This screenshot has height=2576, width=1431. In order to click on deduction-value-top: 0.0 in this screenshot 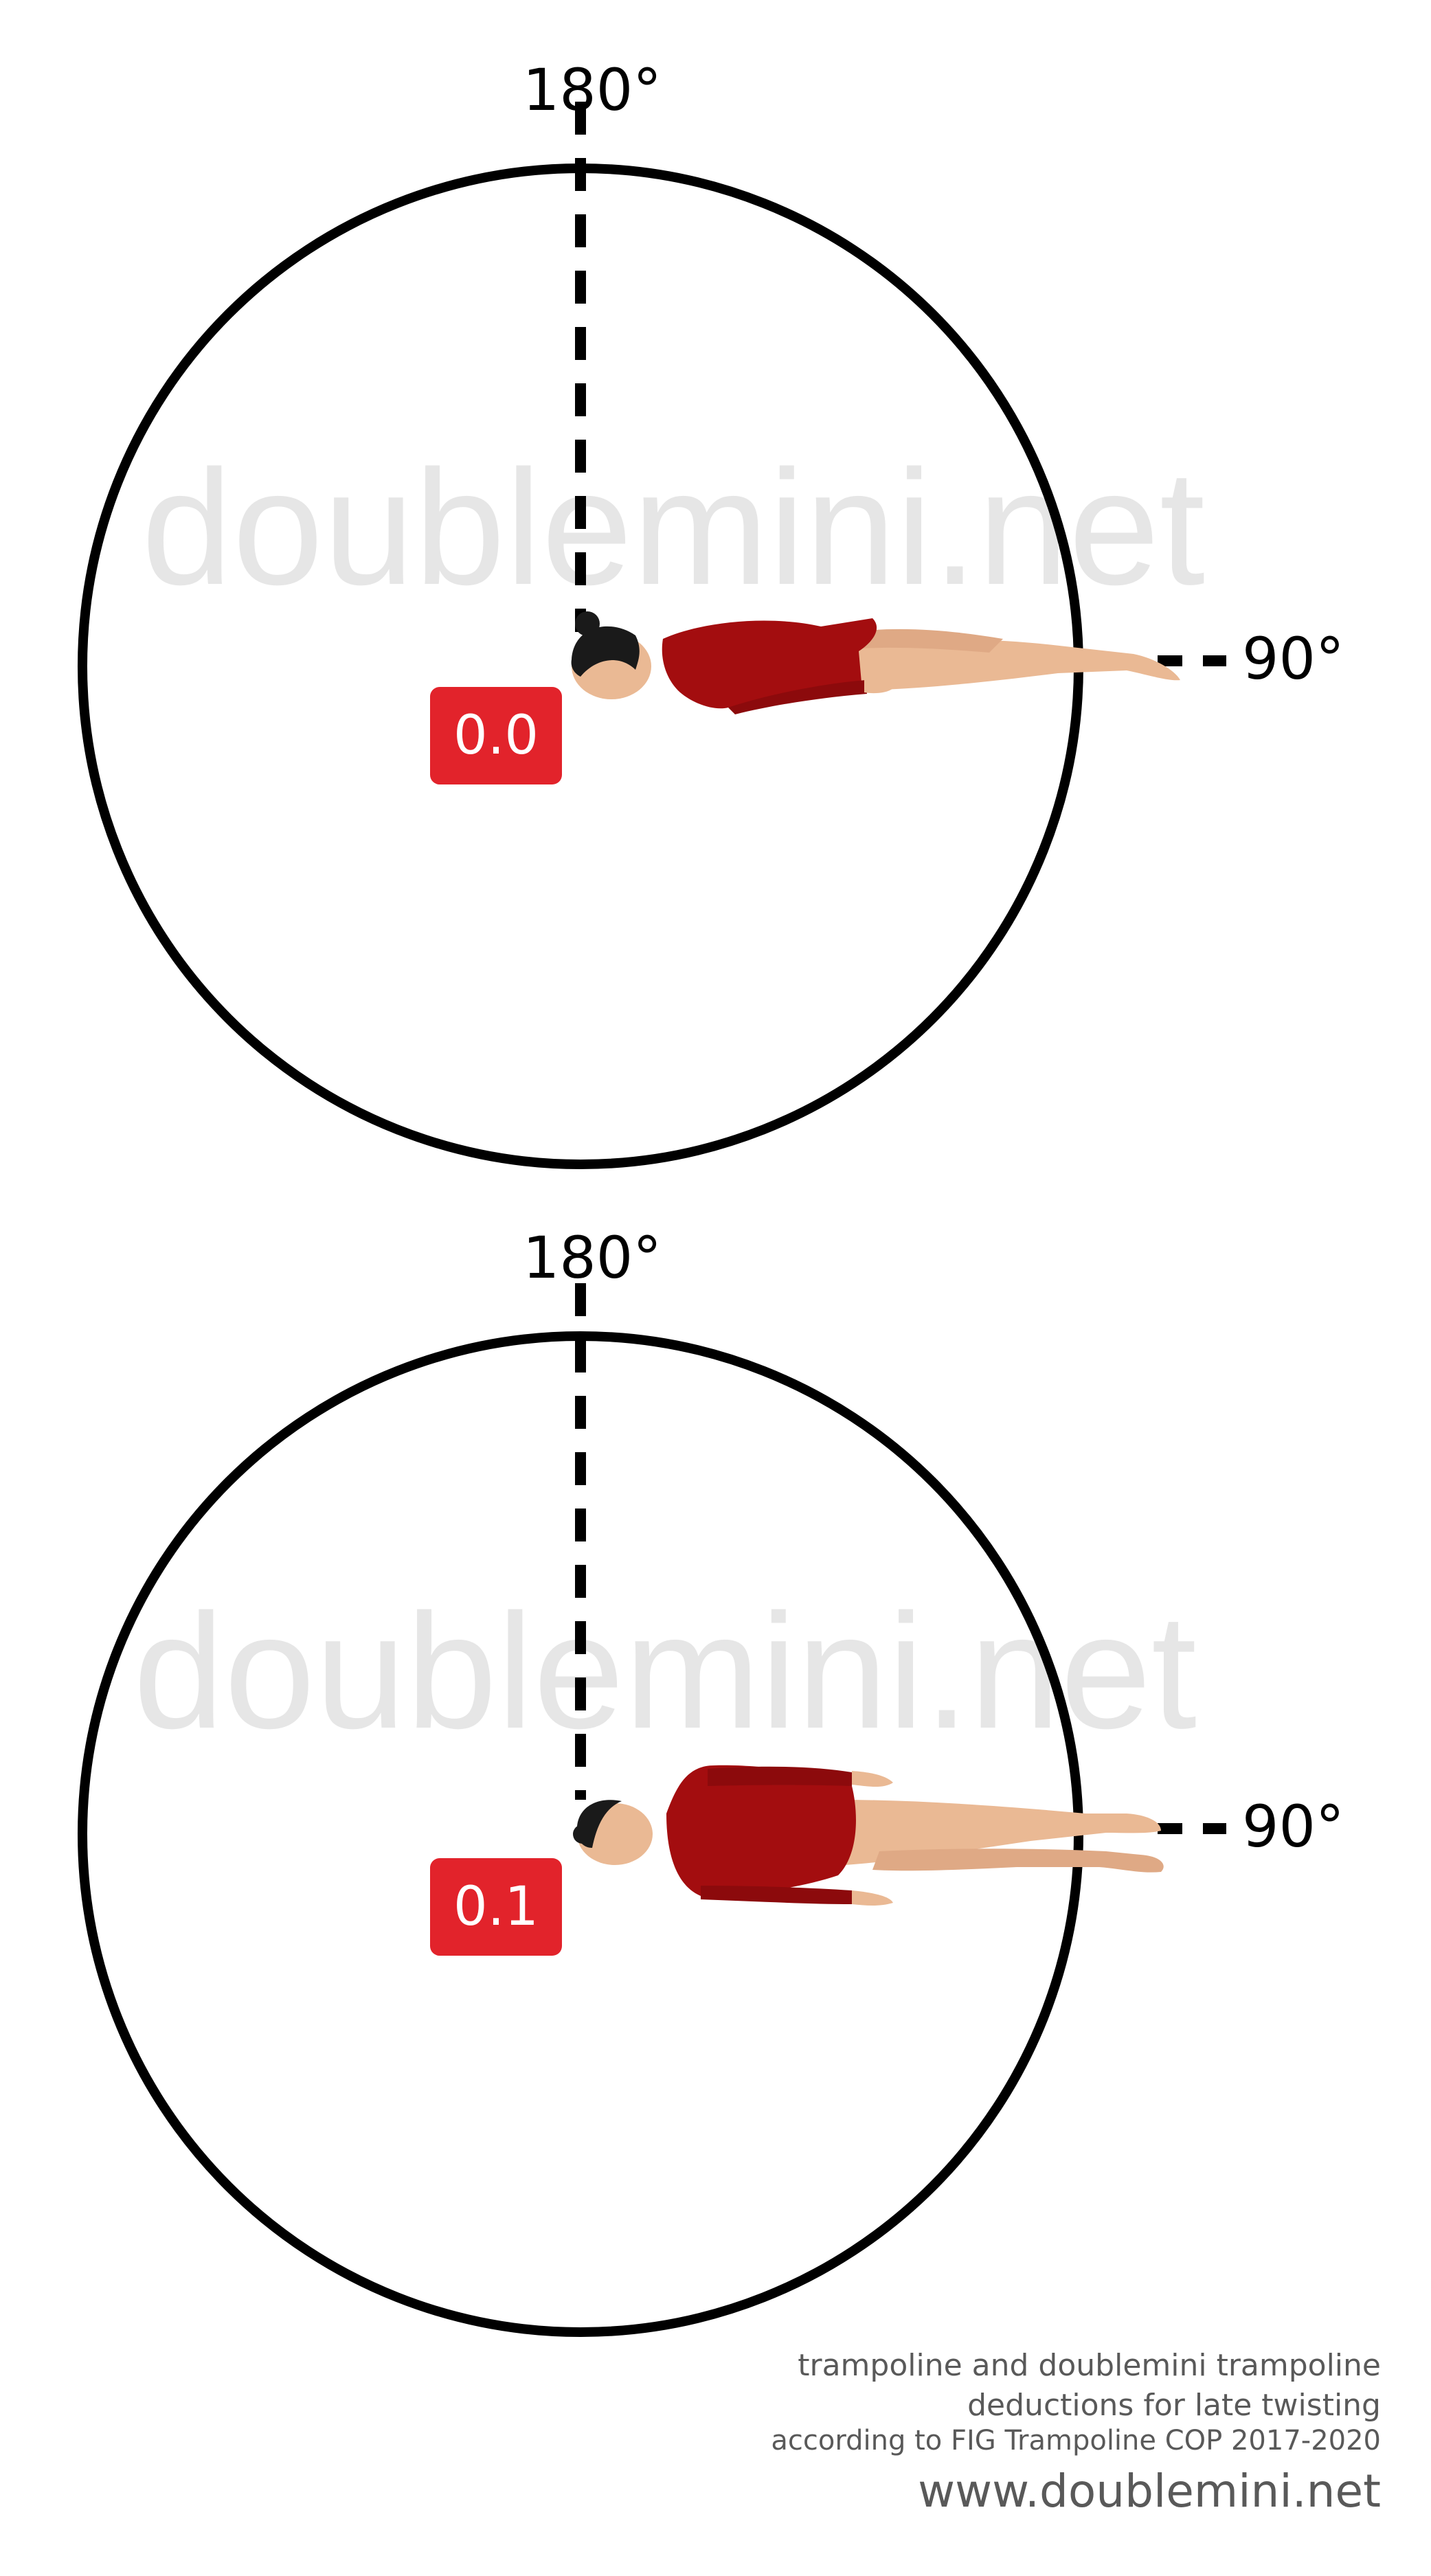, I will do `click(496, 736)`.